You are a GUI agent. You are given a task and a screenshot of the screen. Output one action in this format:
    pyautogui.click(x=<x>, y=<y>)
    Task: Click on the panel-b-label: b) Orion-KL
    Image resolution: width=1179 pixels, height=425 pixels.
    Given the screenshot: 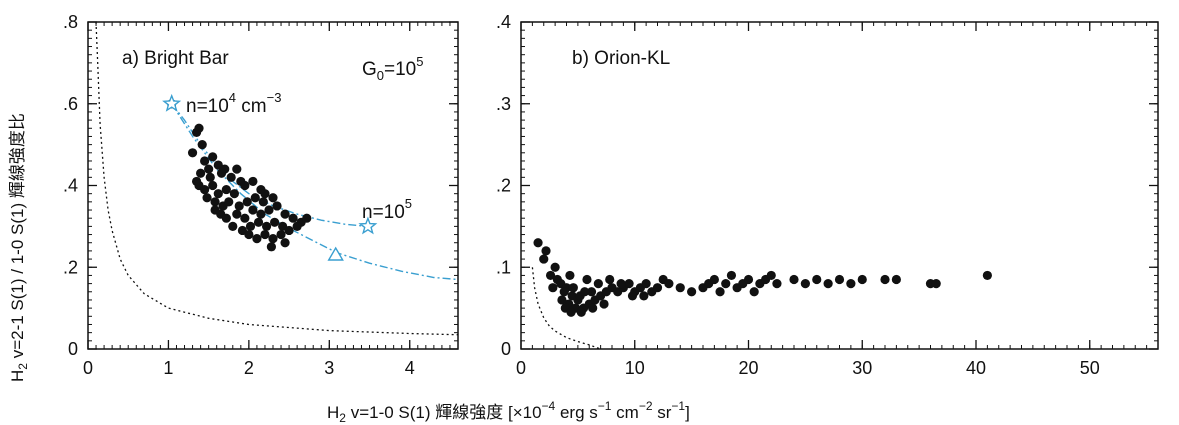 What is the action you would take?
    pyautogui.click(x=621, y=58)
    